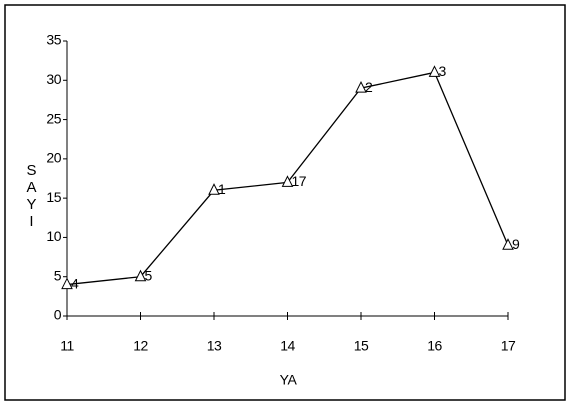 This screenshot has height=407, width=572. I want to click on data-label: 1, so click(222, 189).